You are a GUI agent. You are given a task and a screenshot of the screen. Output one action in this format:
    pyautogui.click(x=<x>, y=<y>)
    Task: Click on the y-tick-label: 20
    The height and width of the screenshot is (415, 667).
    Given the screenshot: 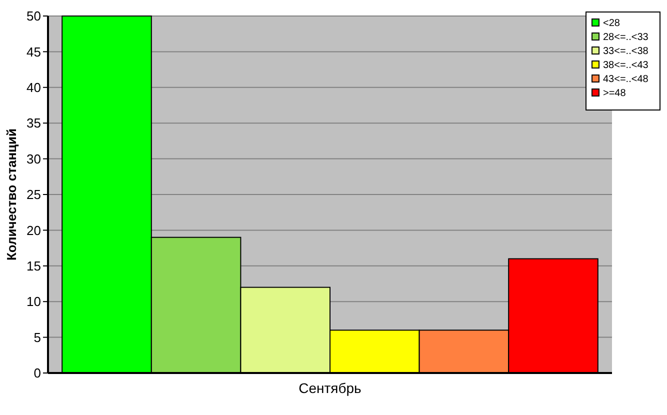 What is the action you would take?
    pyautogui.click(x=33, y=230)
    